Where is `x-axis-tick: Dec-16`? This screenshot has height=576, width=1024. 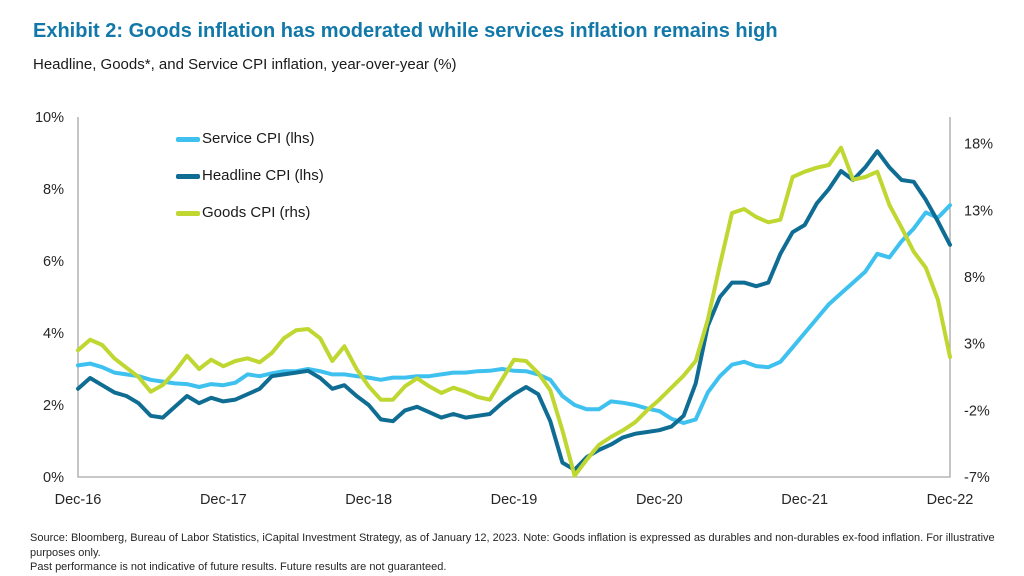
x-axis-tick: Dec-16 is located at coordinates (78, 500).